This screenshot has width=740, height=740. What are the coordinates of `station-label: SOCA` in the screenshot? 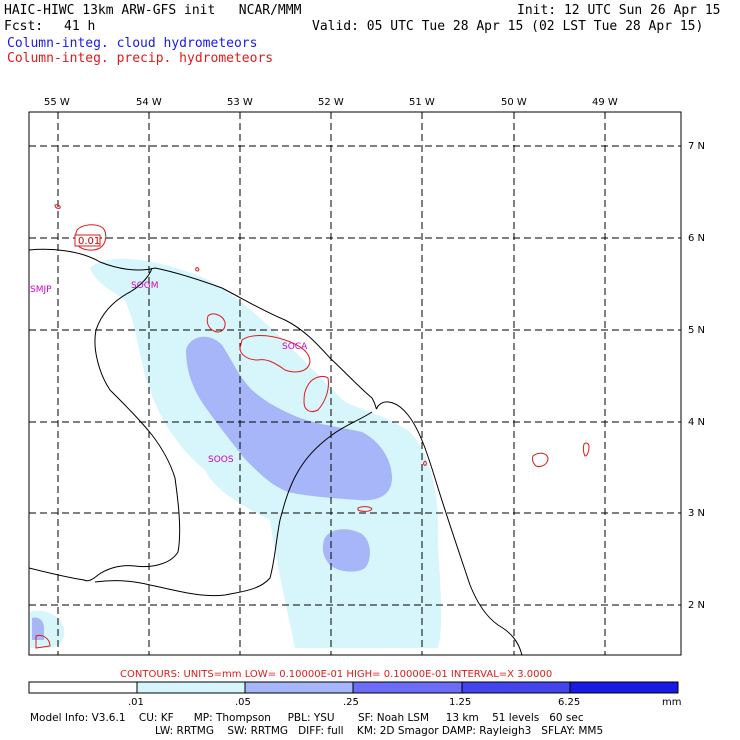 It's located at (295, 347).